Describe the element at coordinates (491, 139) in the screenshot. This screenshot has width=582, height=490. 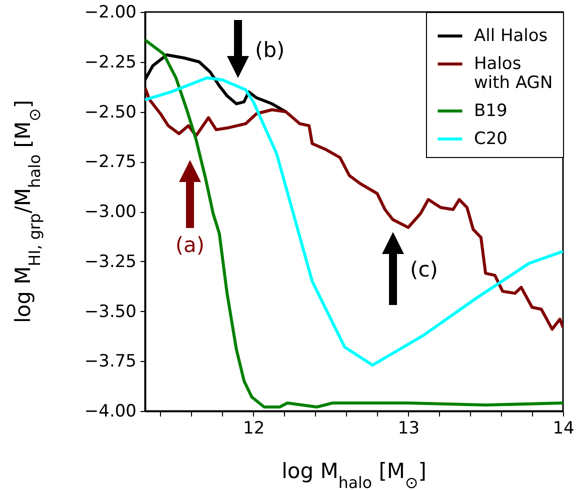
I see `legend-label: C20` at that location.